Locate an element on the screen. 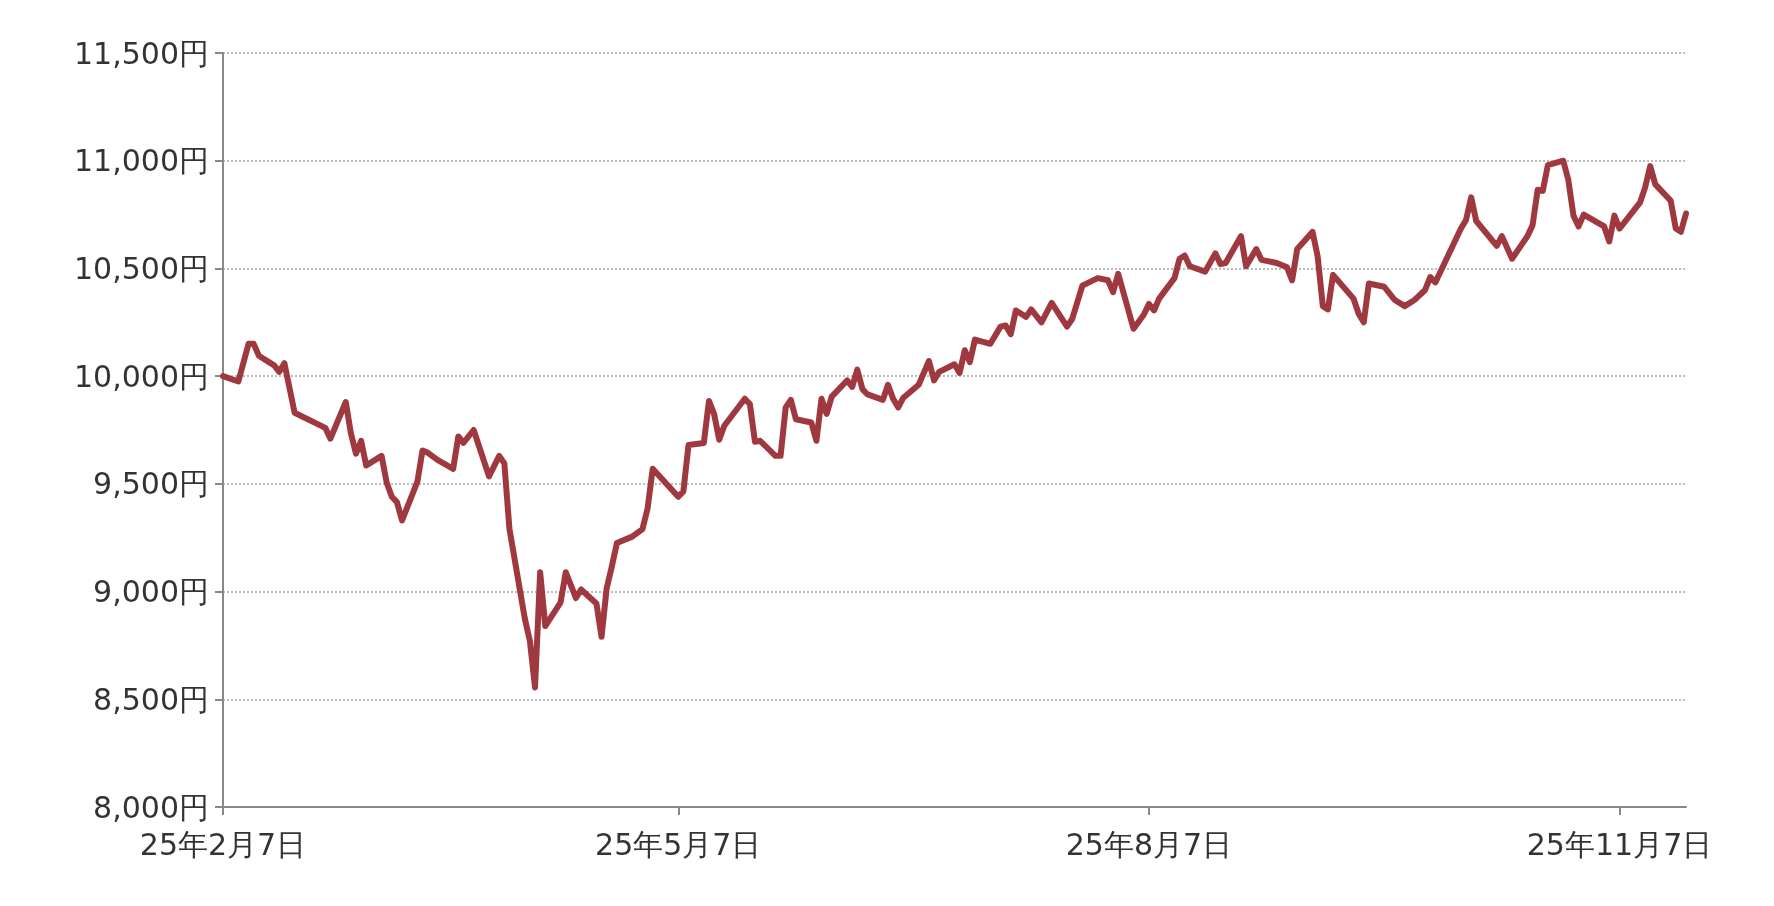 This screenshot has width=1774, height=906. y-tick-label: 11,000円 is located at coordinates (141, 161).